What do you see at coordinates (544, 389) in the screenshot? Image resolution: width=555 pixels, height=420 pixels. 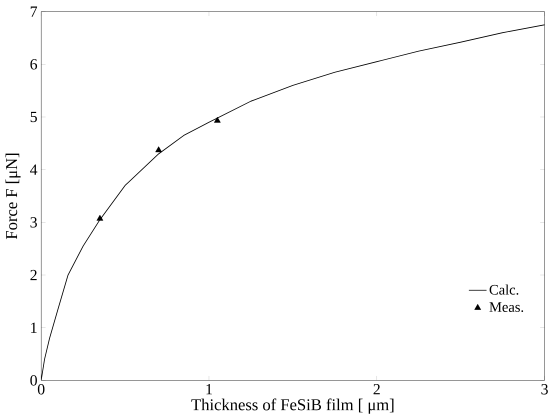 I see `x-tick-label: 3` at bounding box center [544, 389].